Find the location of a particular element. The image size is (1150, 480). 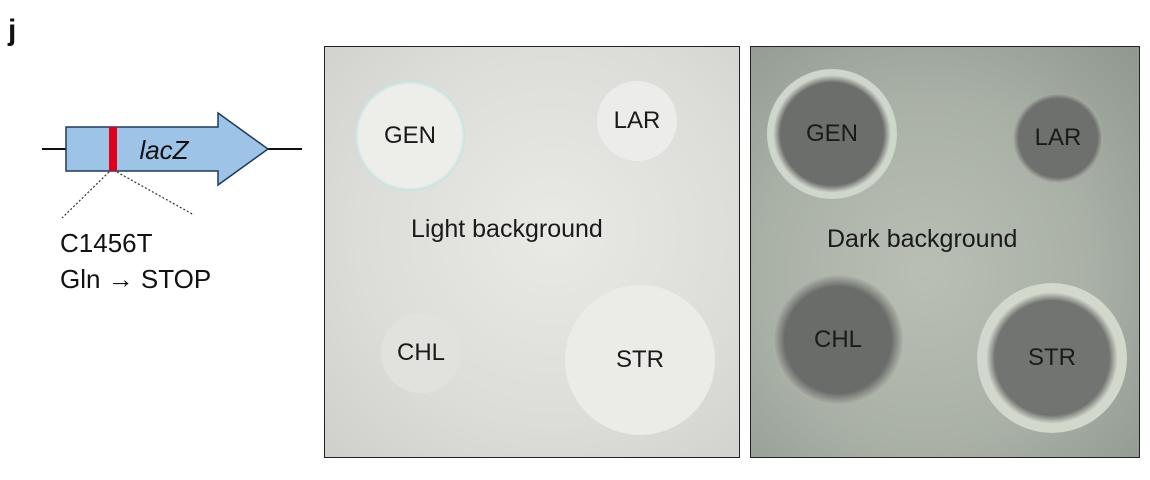

panel-letter: j is located at coordinates (12, 30).